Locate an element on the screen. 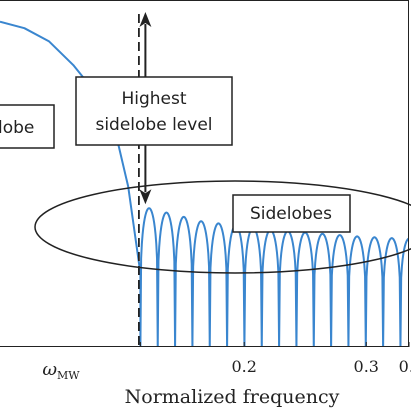 This screenshot has width=411, height=411. highest-sidelobe-box-annotation: Highest sidelobe level is located at coordinates (154, 111).